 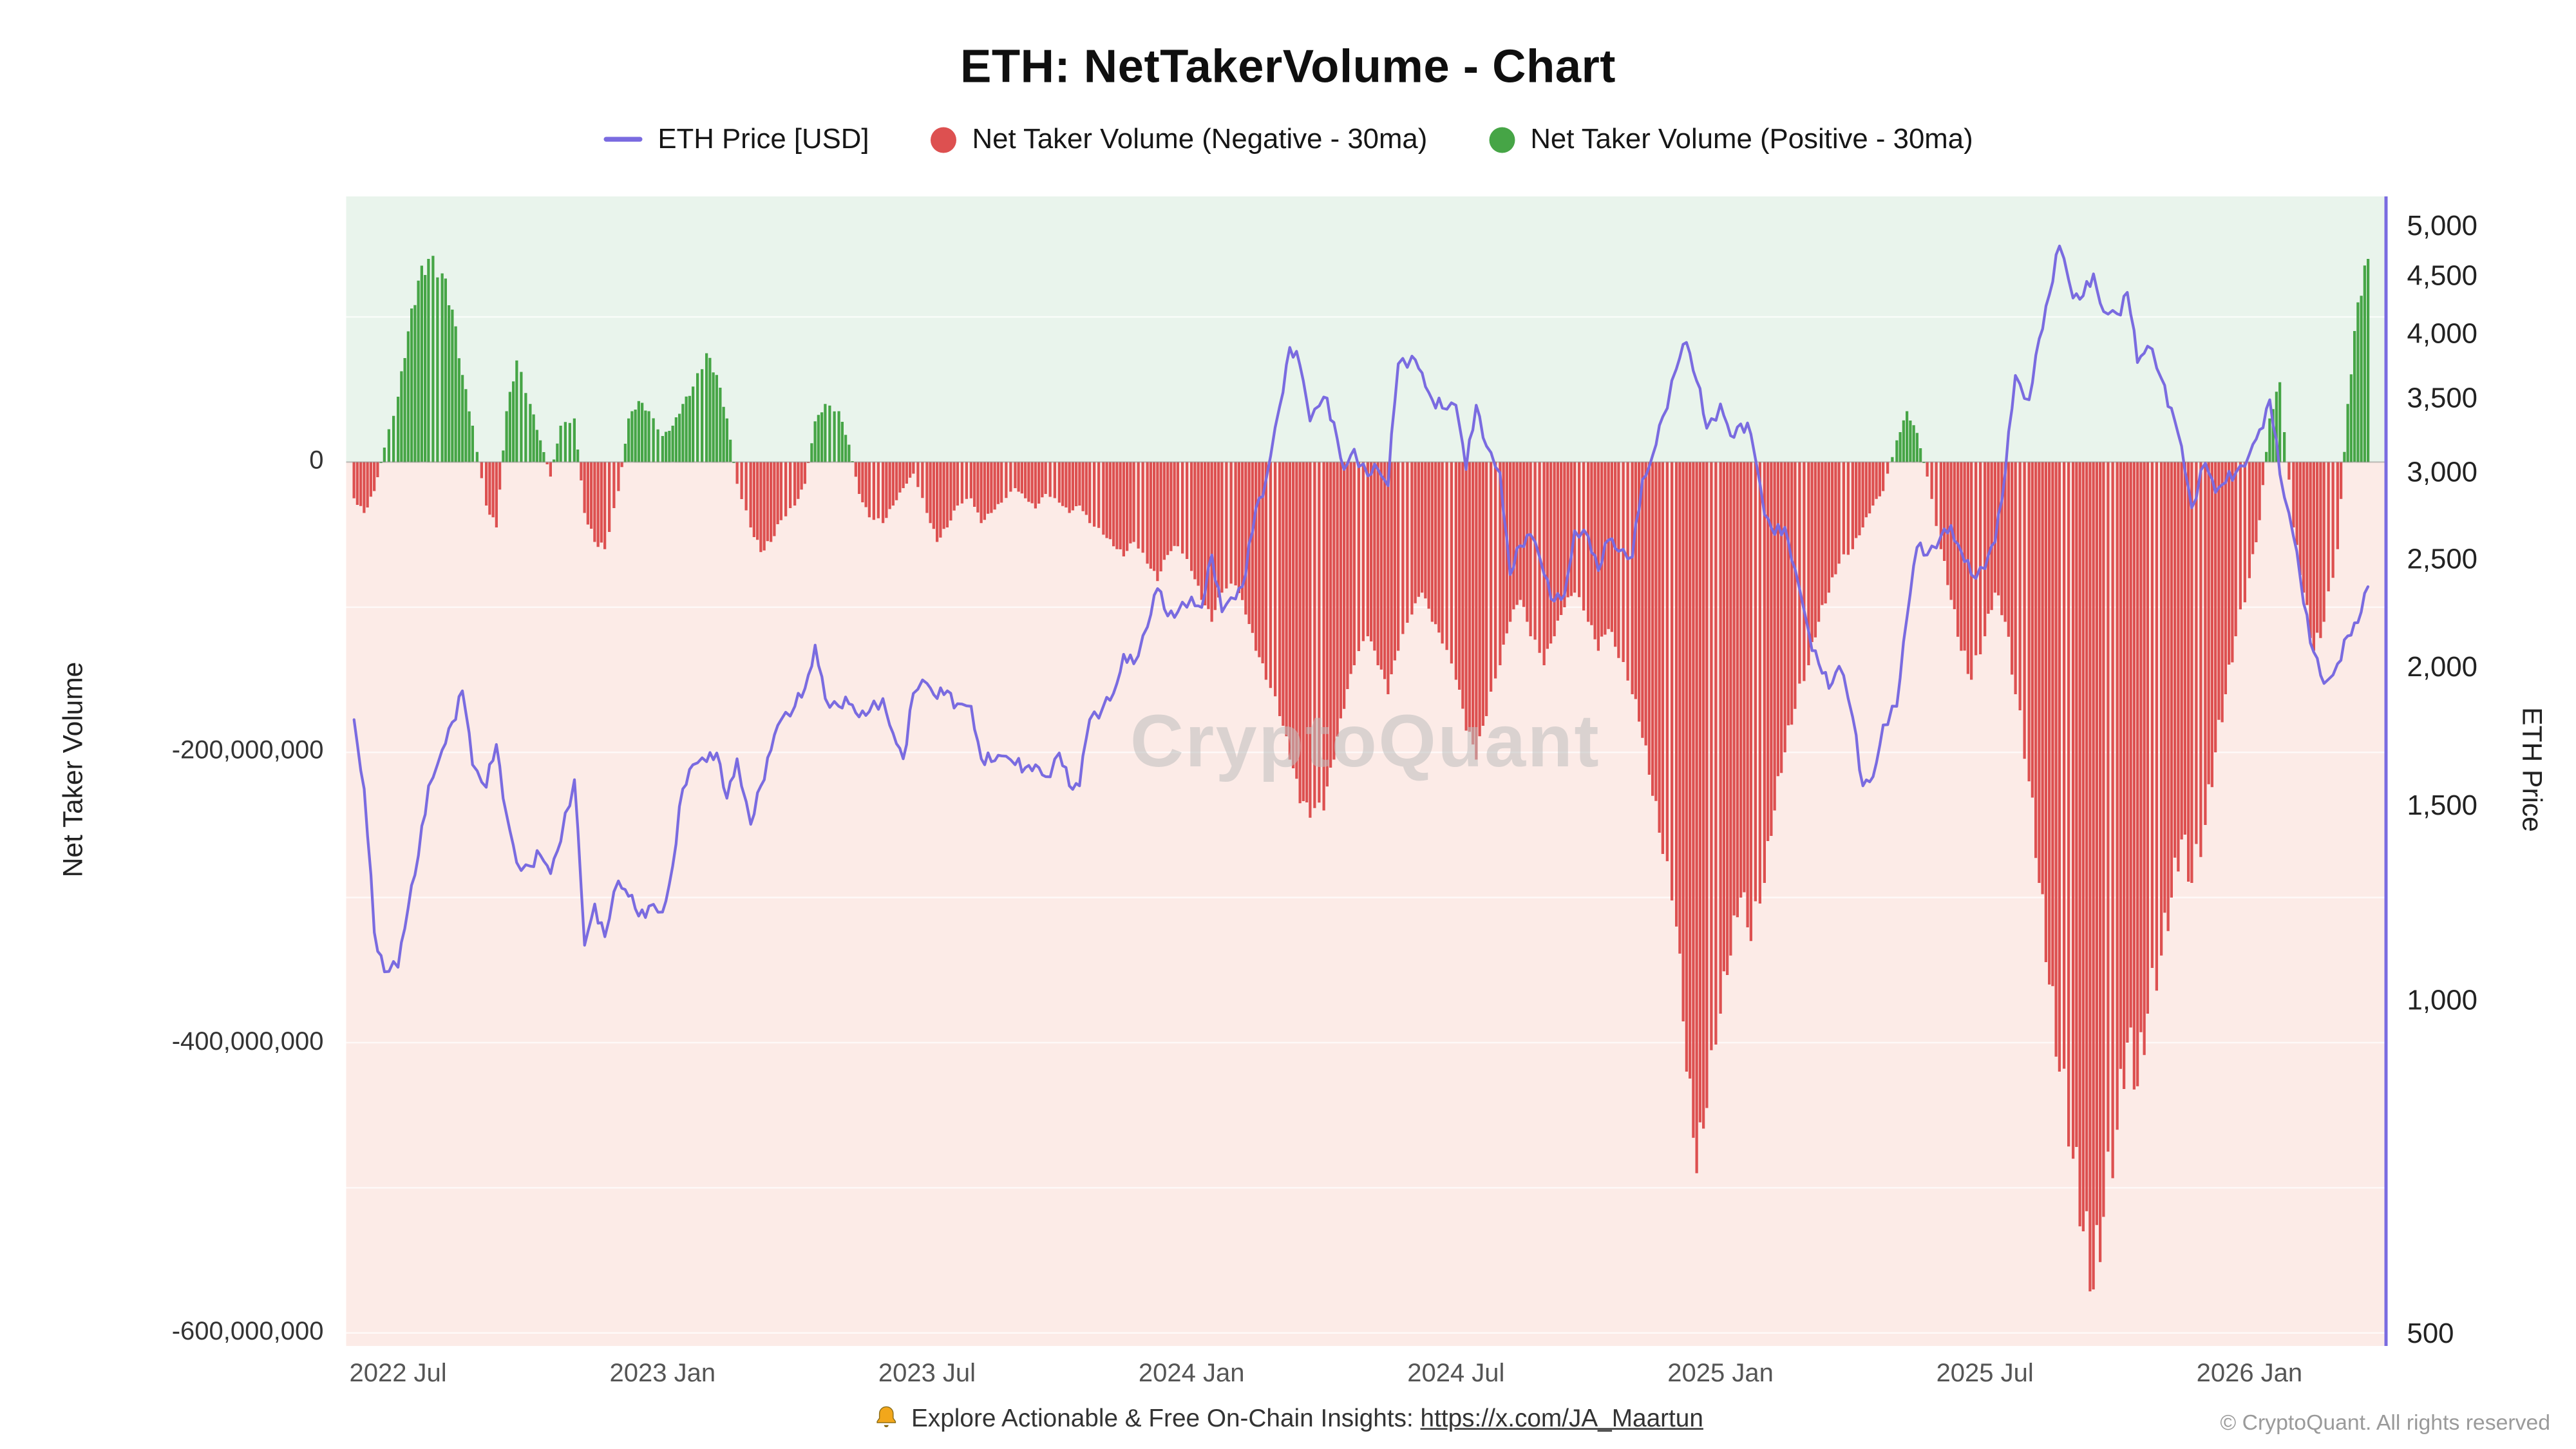 What do you see at coordinates (1200, 139) in the screenshot?
I see `legend-label: Net Taker Volume (Negative - 30ma)` at bounding box center [1200, 139].